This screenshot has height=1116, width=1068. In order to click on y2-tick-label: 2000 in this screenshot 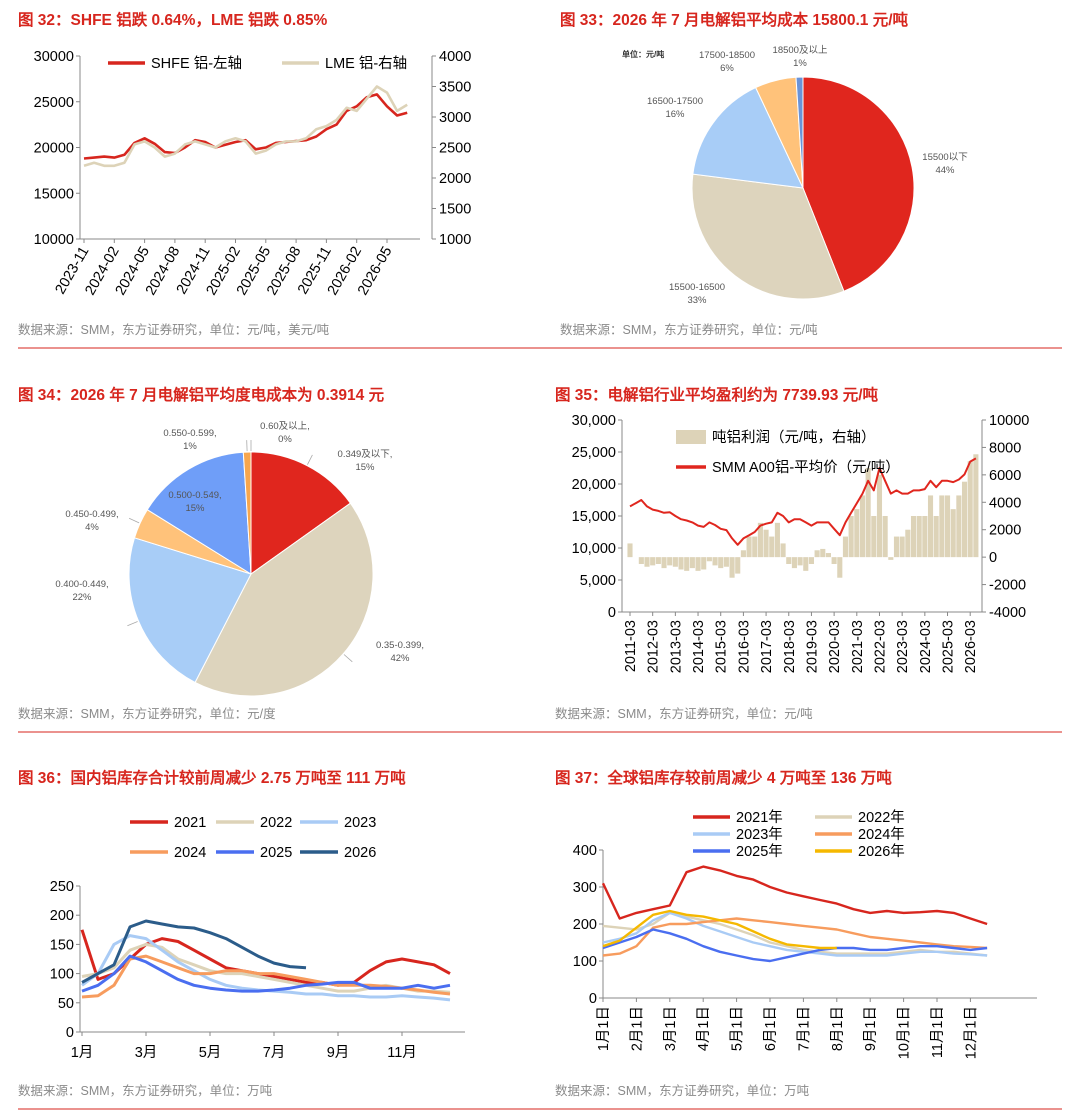, I will do `click(1005, 531)`.